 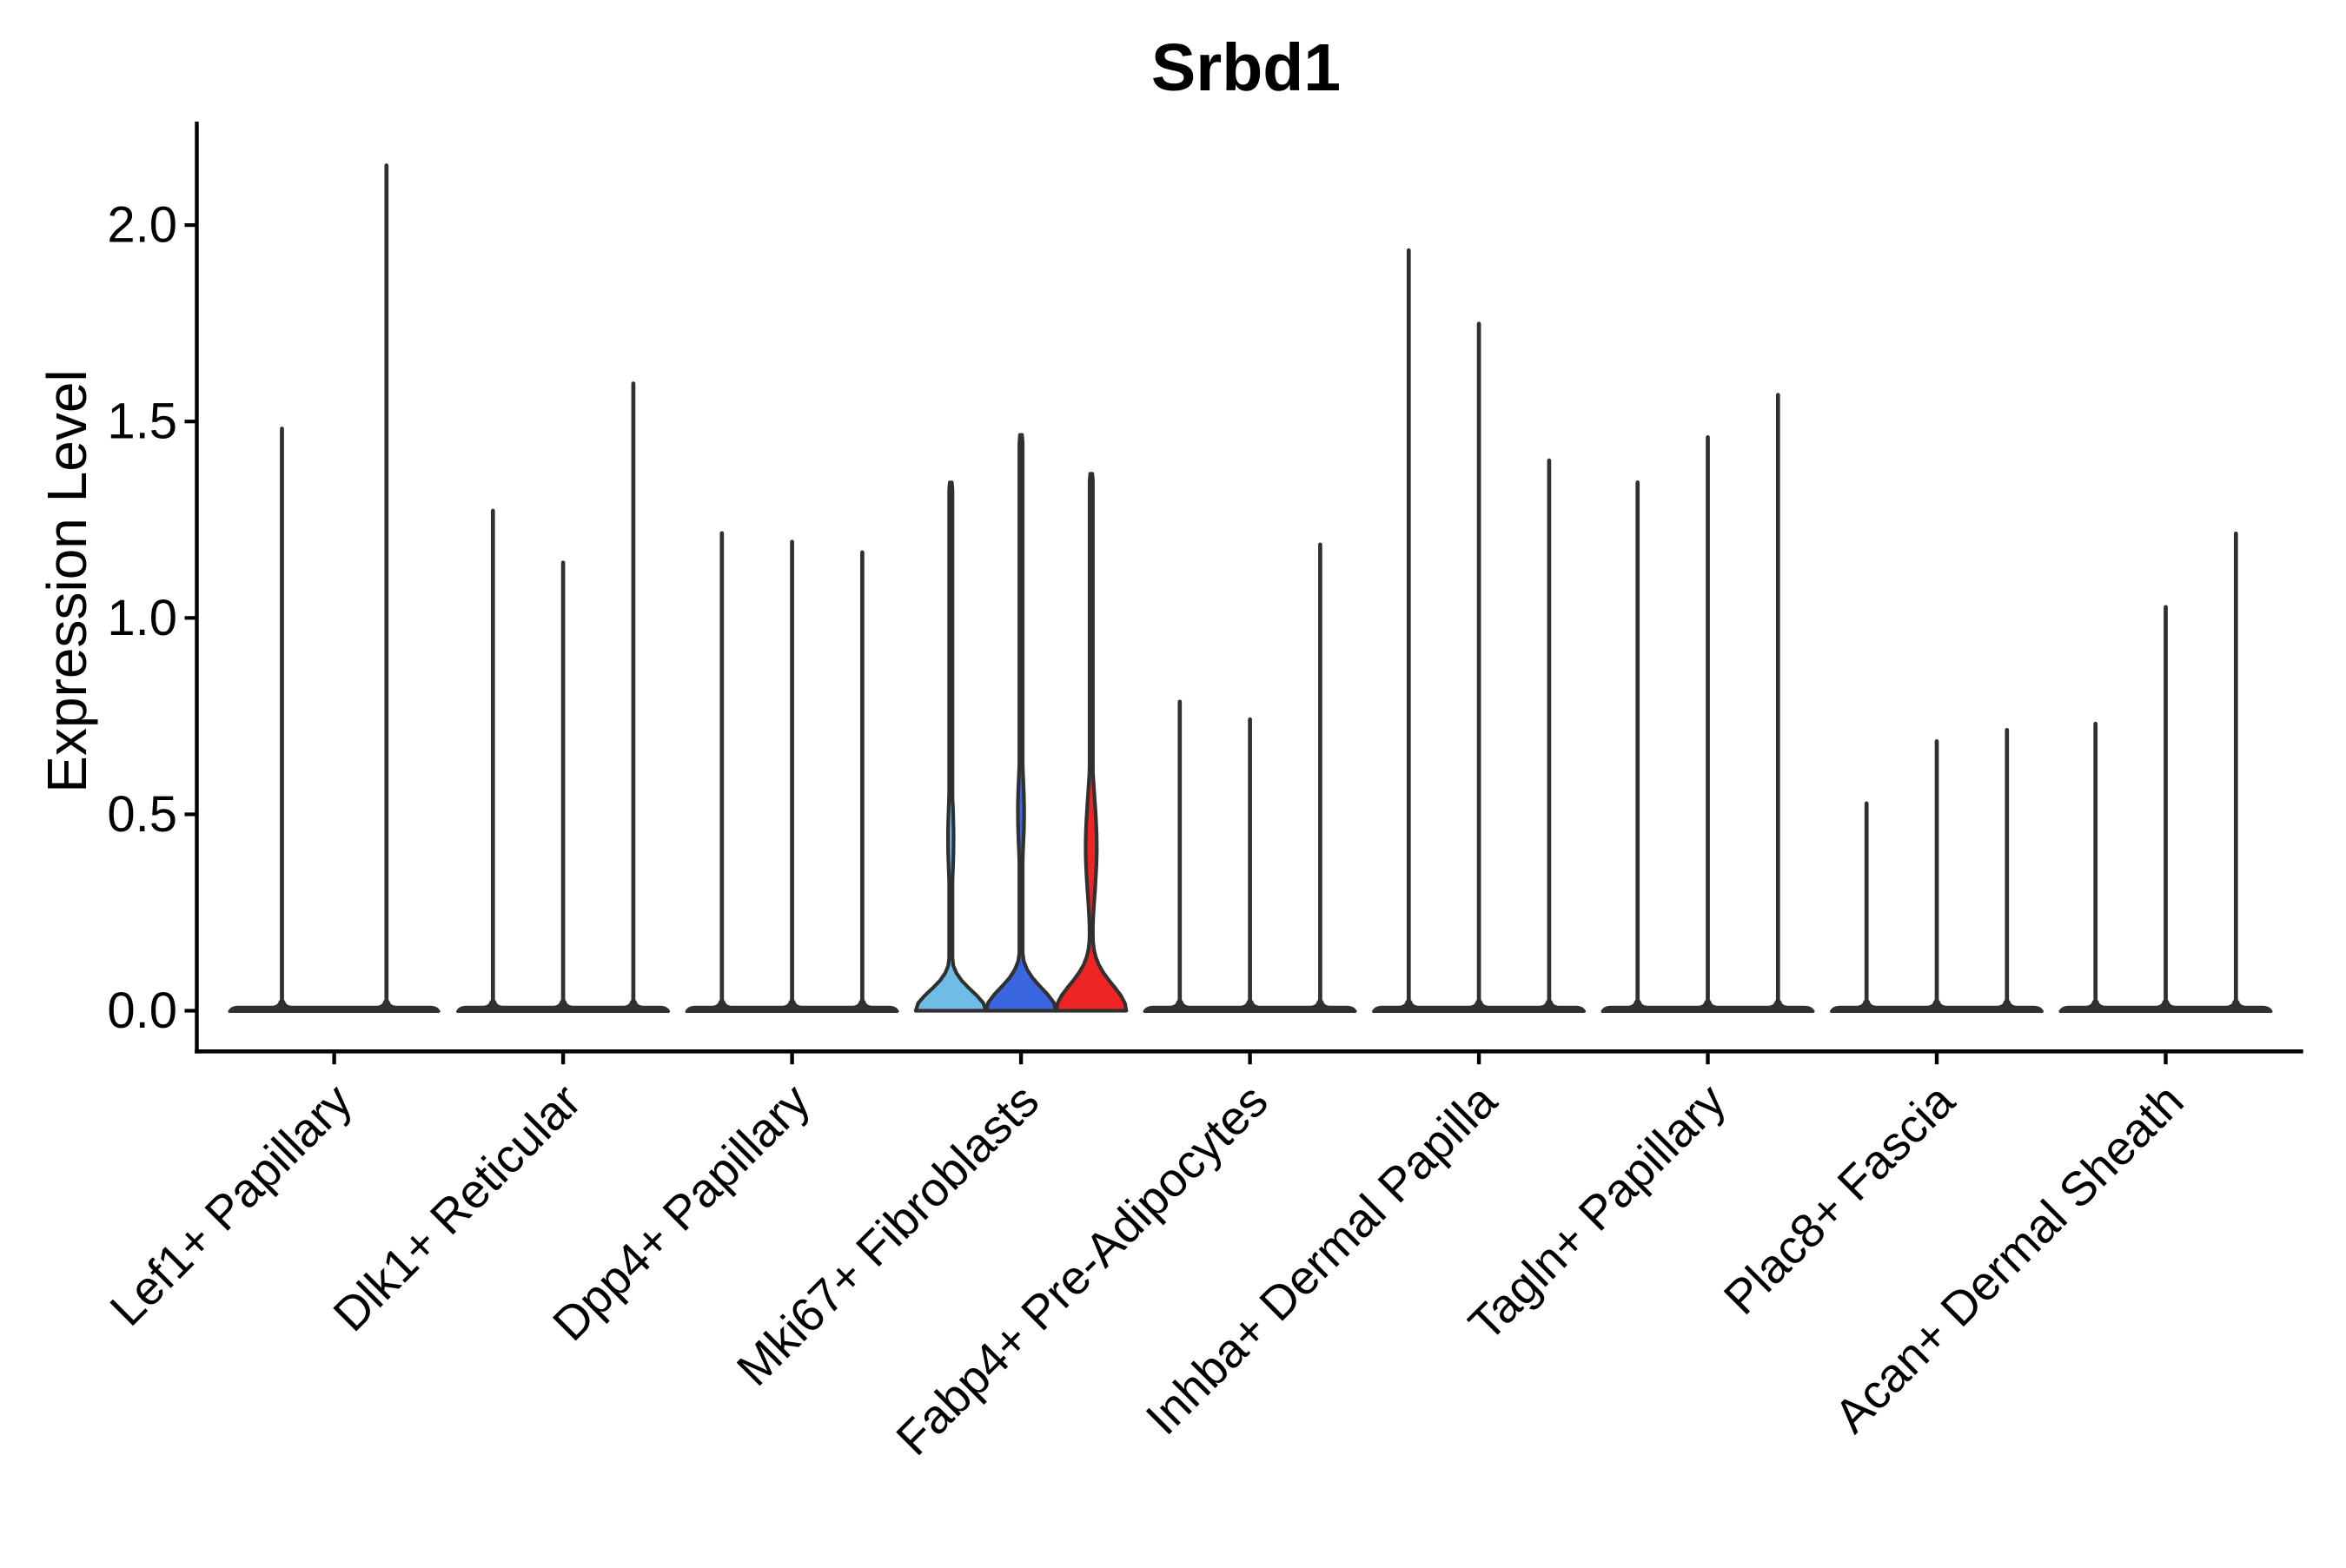 What do you see at coordinates (67, 580) in the screenshot?
I see `svg-text: Expression Level` at bounding box center [67, 580].